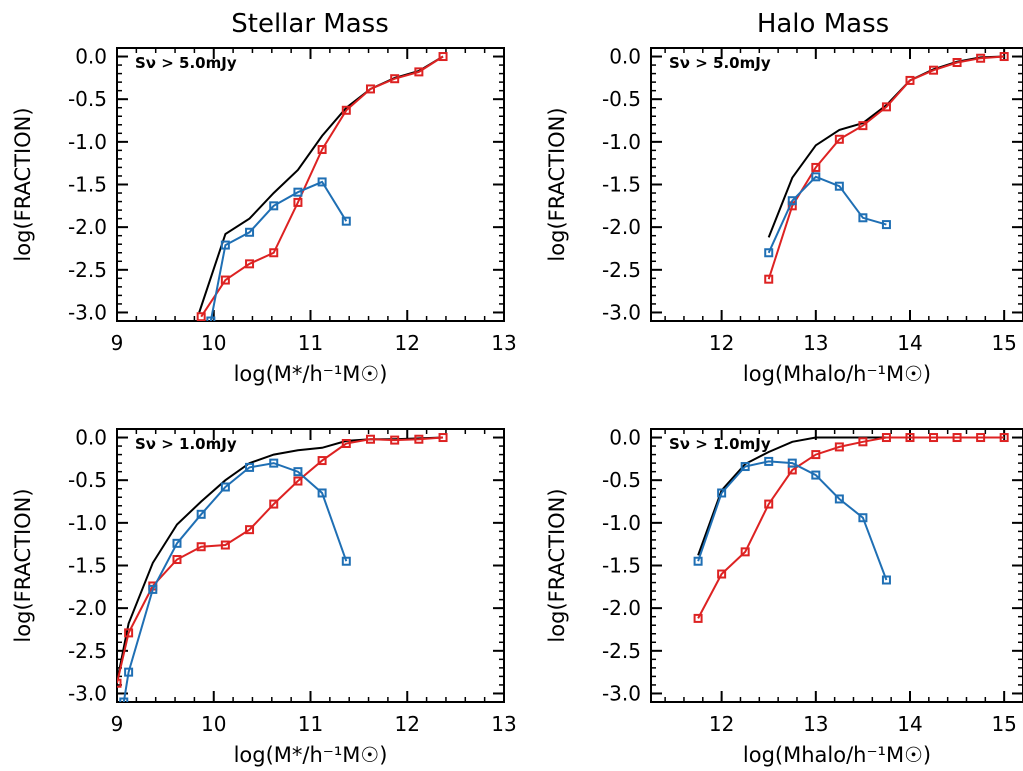  Describe the element at coordinates (823, 24) in the screenshot. I see `column-title-halo-mass: Halo Mass` at that location.